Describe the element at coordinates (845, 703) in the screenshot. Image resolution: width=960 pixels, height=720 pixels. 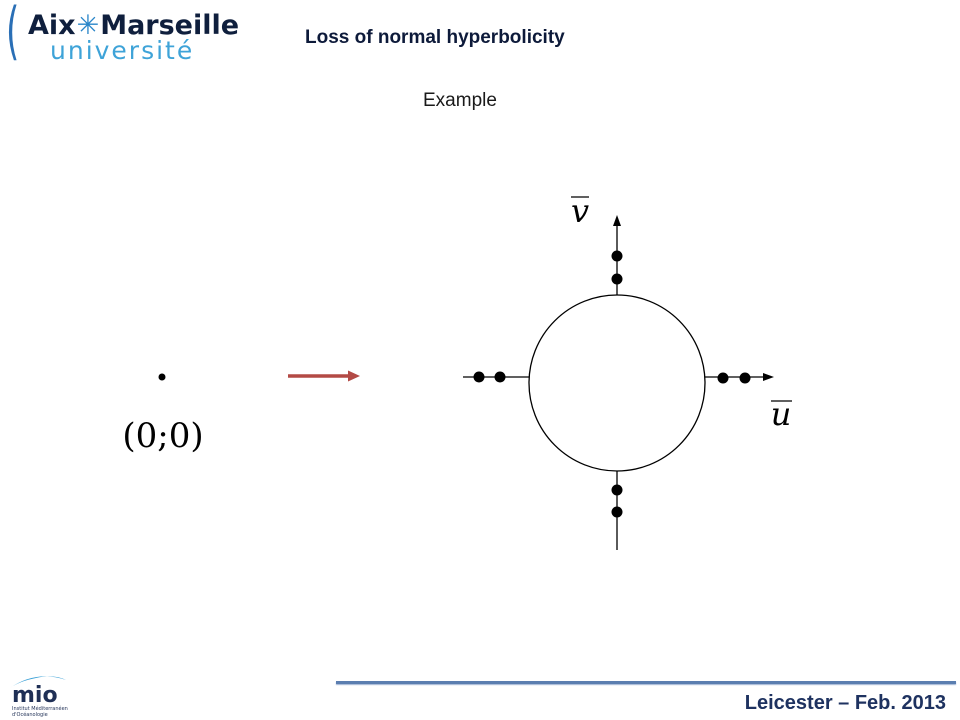
I see `footer-text: Leicester – Feb. 2013` at that location.